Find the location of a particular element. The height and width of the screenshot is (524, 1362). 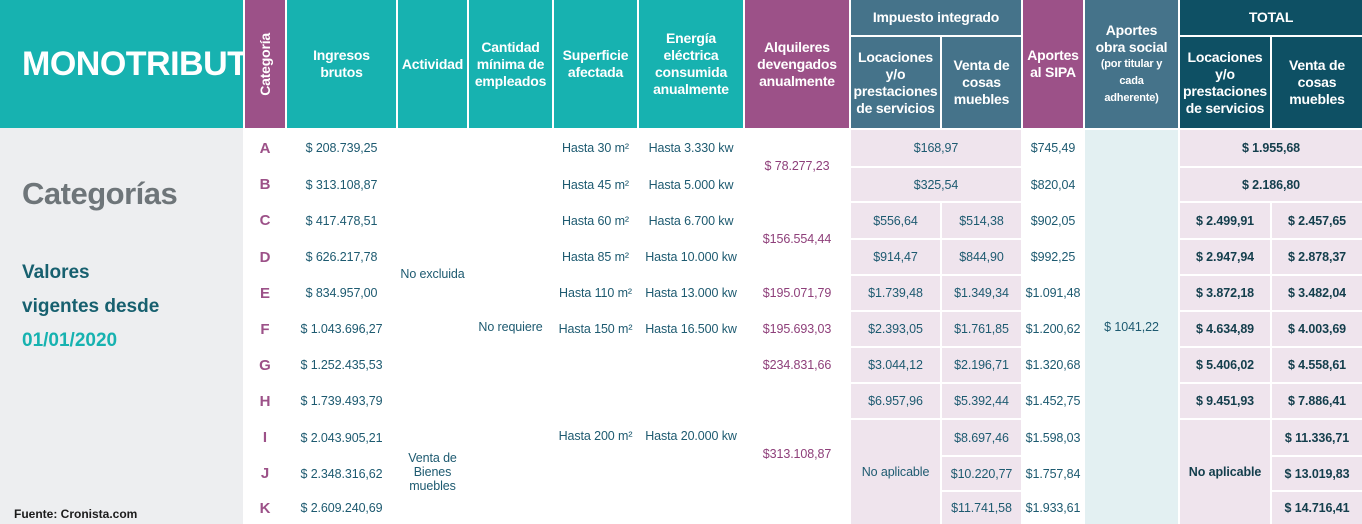

ingresos-cell: $ 208.739,25 is located at coordinates (341, 148).